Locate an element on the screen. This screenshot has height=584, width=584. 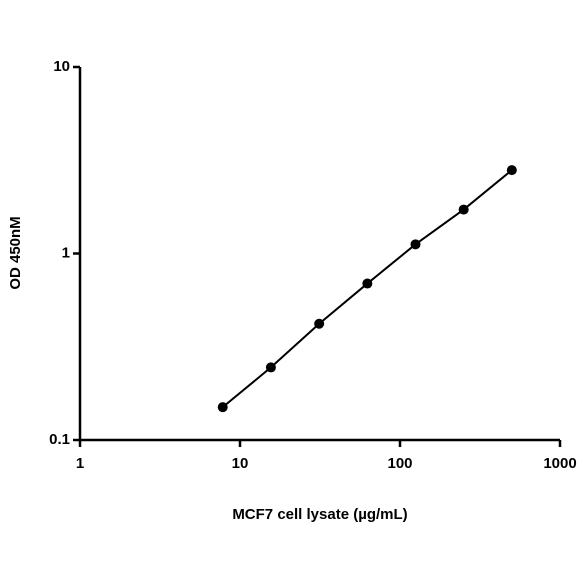
y-tick-label: 10 is located at coordinates (61, 66).